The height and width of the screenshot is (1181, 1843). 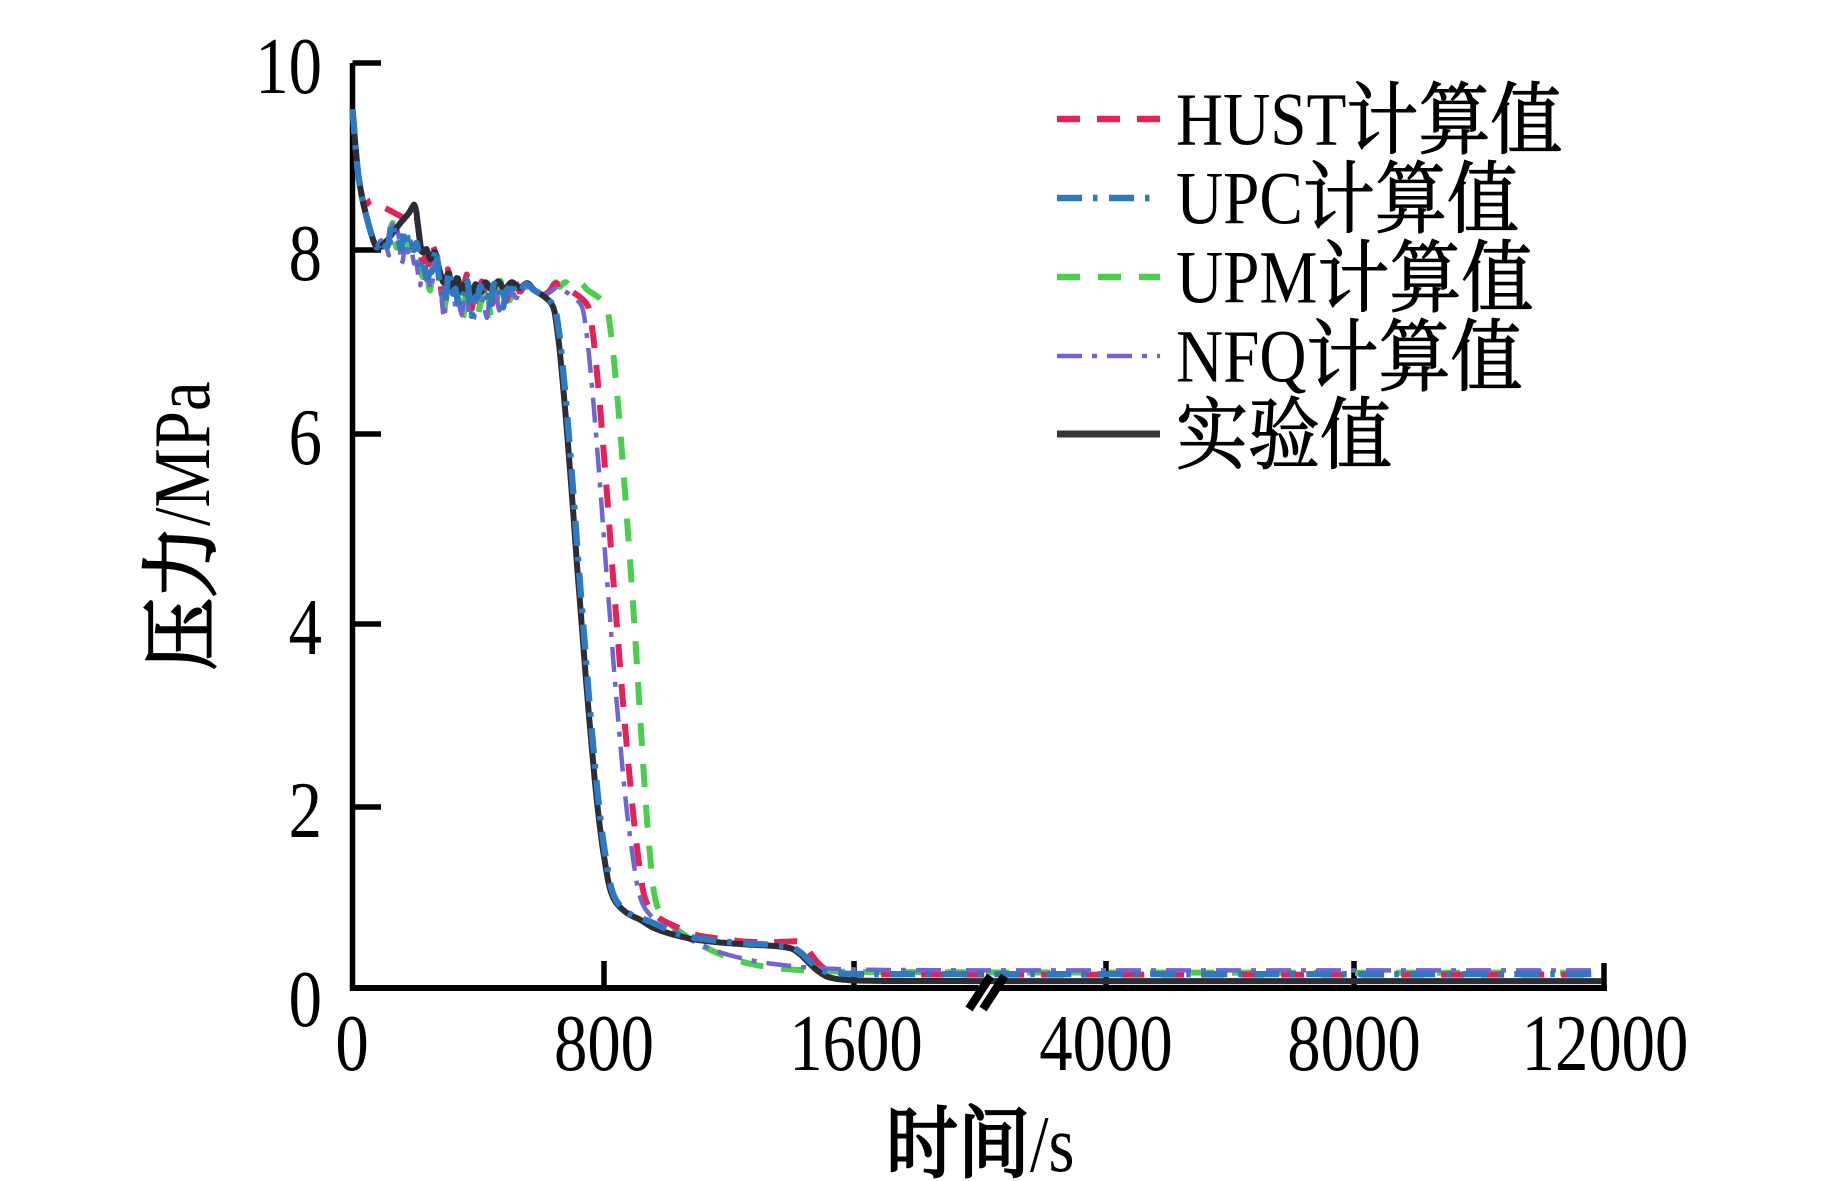 What do you see at coordinates (1605, 1042) in the screenshot?
I see `svg-text: 12000` at bounding box center [1605, 1042].